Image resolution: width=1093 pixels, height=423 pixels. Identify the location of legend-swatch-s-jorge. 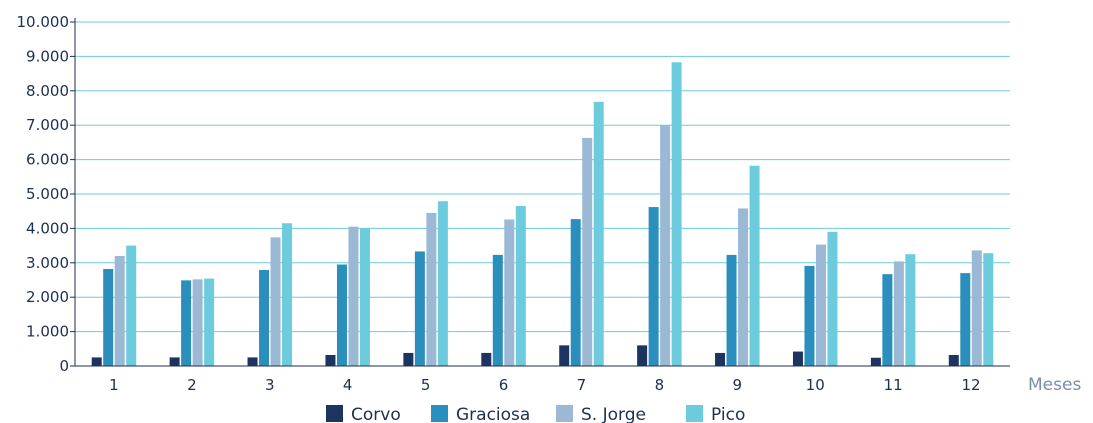
(564, 413).